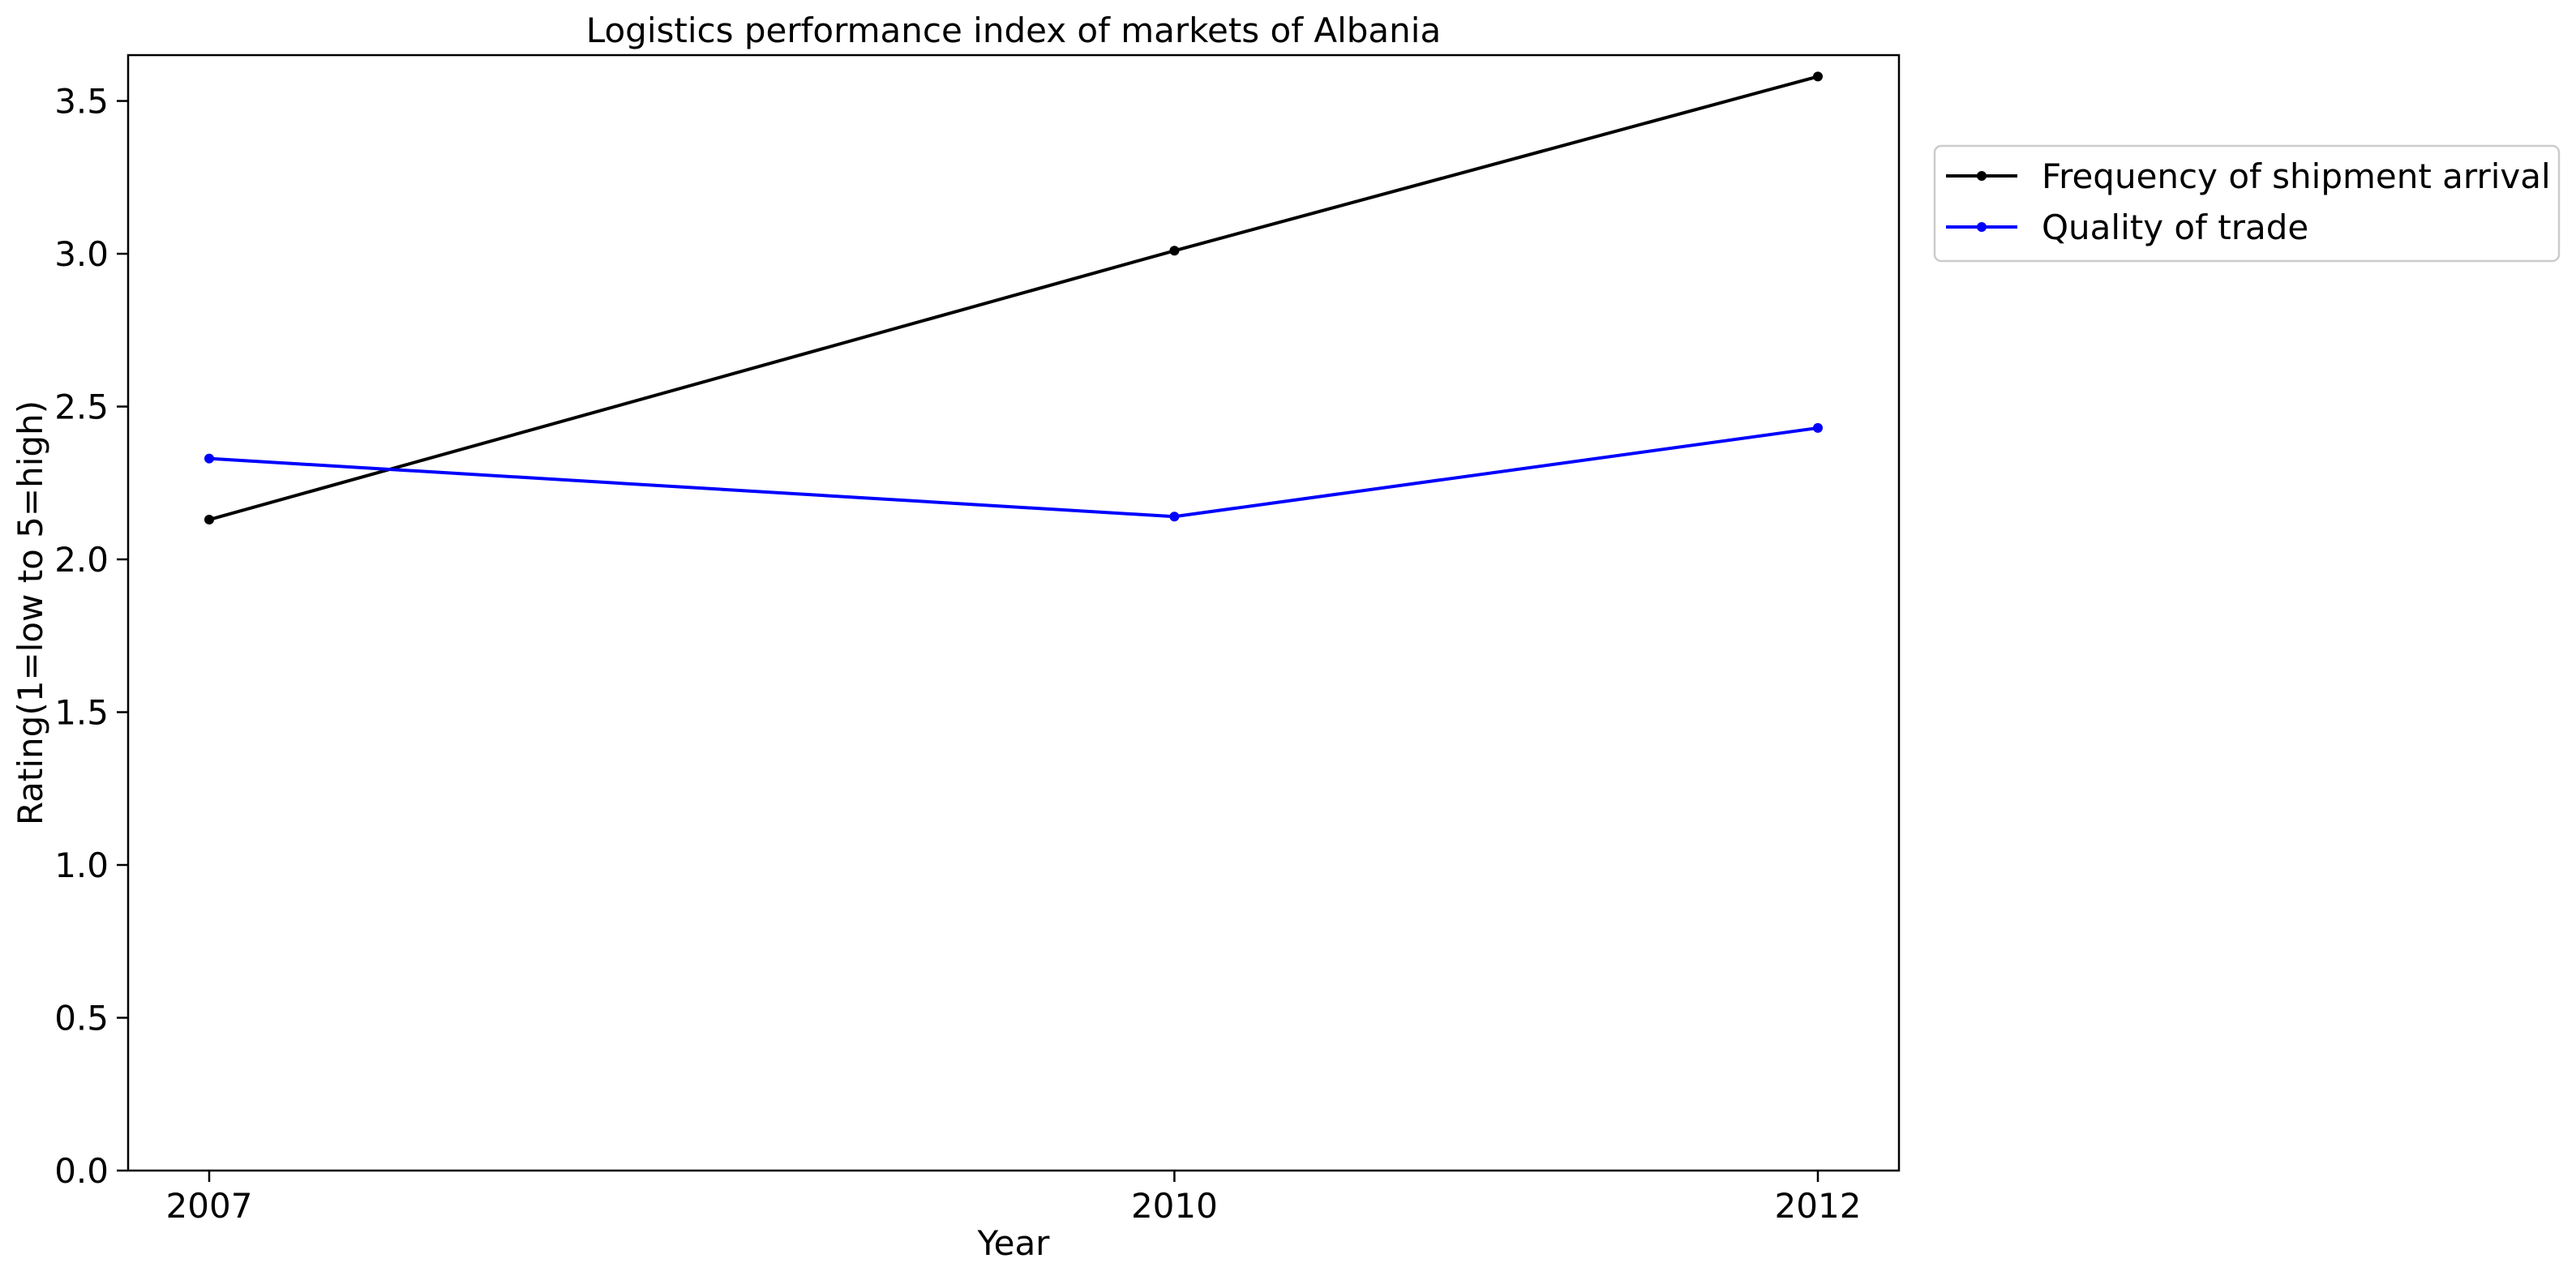 Image resolution: width=2576 pixels, height=1280 pixels. Describe the element at coordinates (81, 102) in the screenshot. I see `y-tick-label: 3.5` at that location.